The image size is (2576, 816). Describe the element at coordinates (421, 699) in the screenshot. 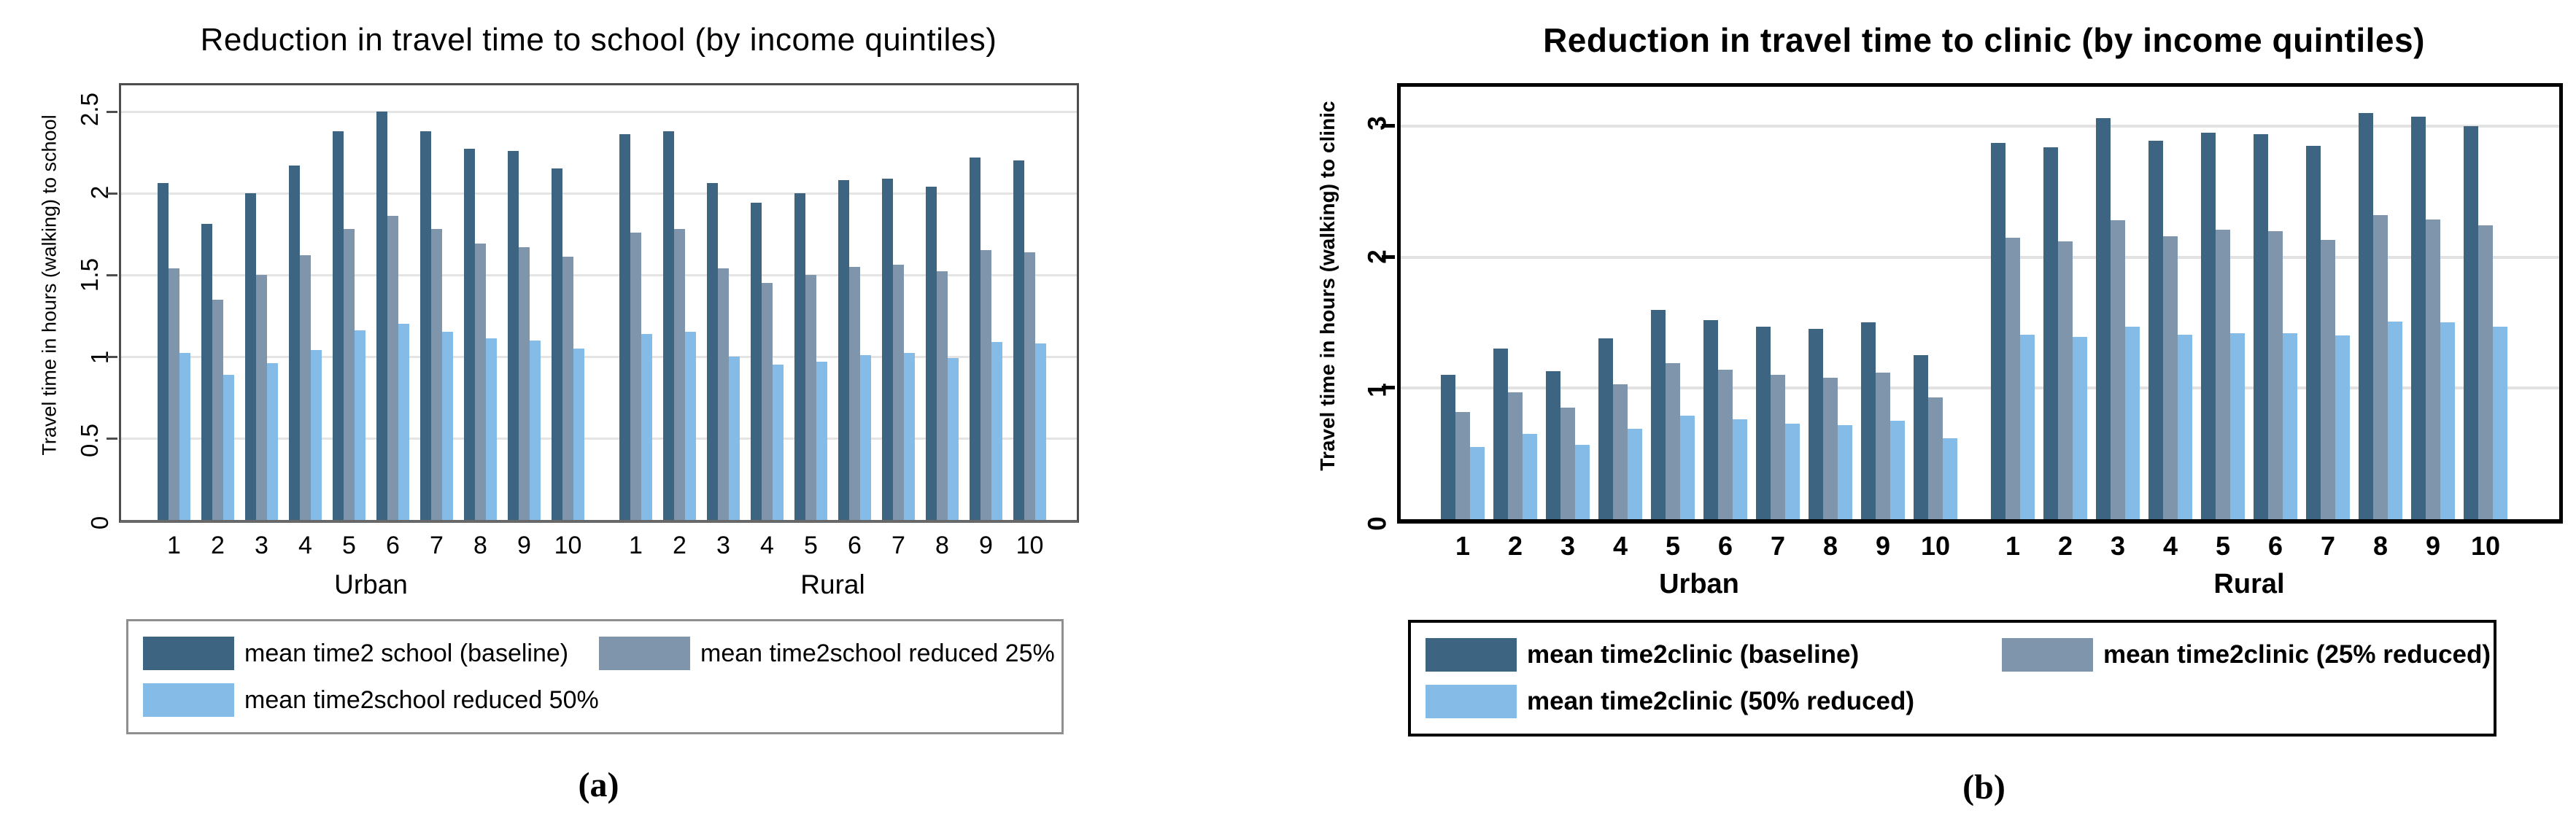

I see `legend-entry-label: mean time2school reduced 50%` at that location.